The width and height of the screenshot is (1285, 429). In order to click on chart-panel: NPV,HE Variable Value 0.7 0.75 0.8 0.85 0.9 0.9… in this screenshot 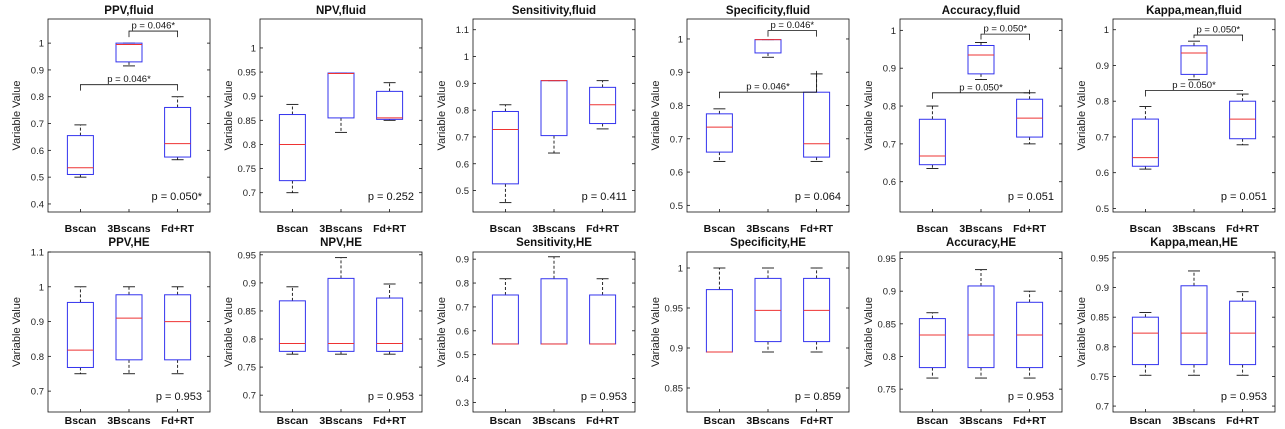, I will do `click(323, 332)`.